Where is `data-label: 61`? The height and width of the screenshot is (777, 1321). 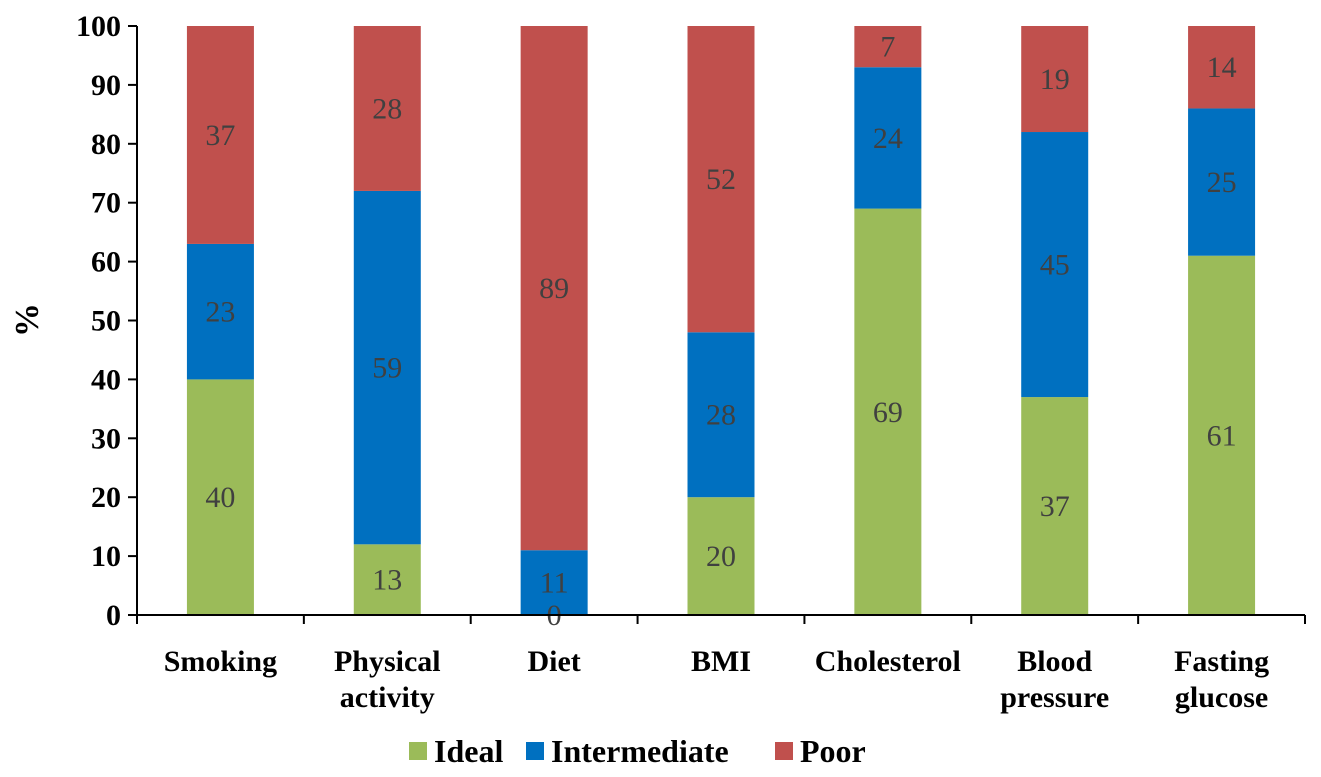 data-label: 61 is located at coordinates (1222, 435).